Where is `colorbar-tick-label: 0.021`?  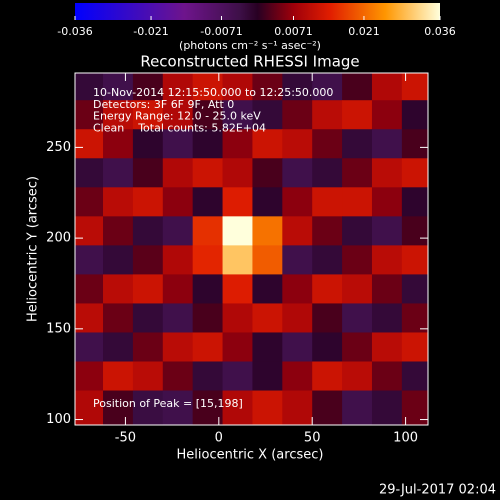 colorbar-tick-label: 0.021 is located at coordinates (364, 31).